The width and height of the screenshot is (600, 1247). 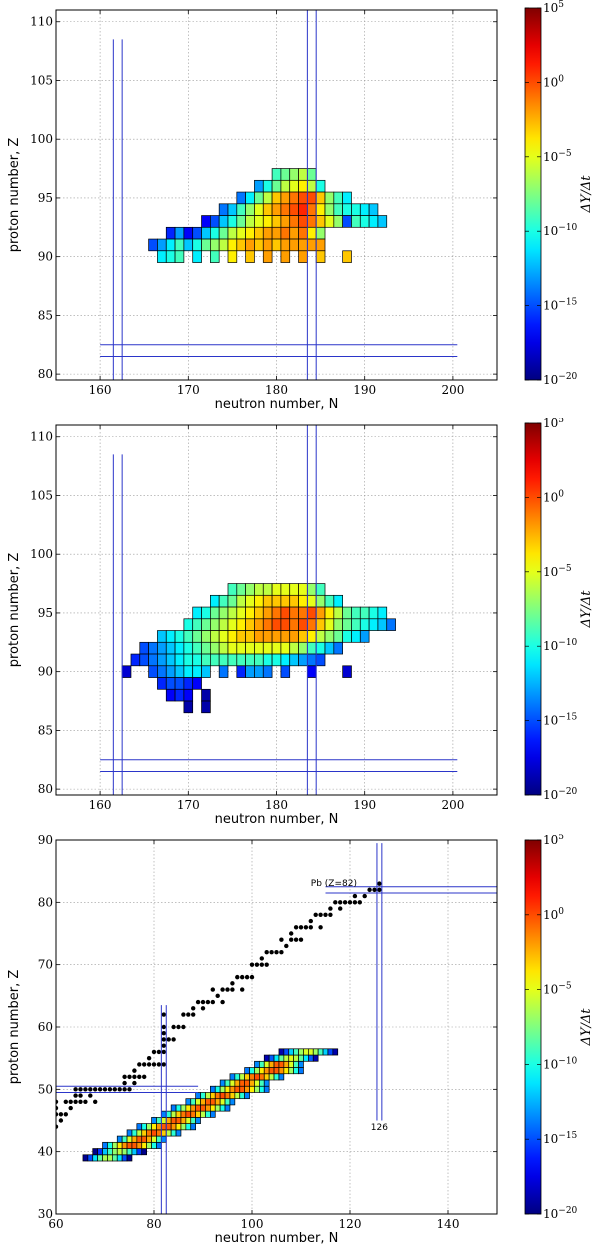 I want to click on x-tick-label: 80, so click(x=153, y=1224).